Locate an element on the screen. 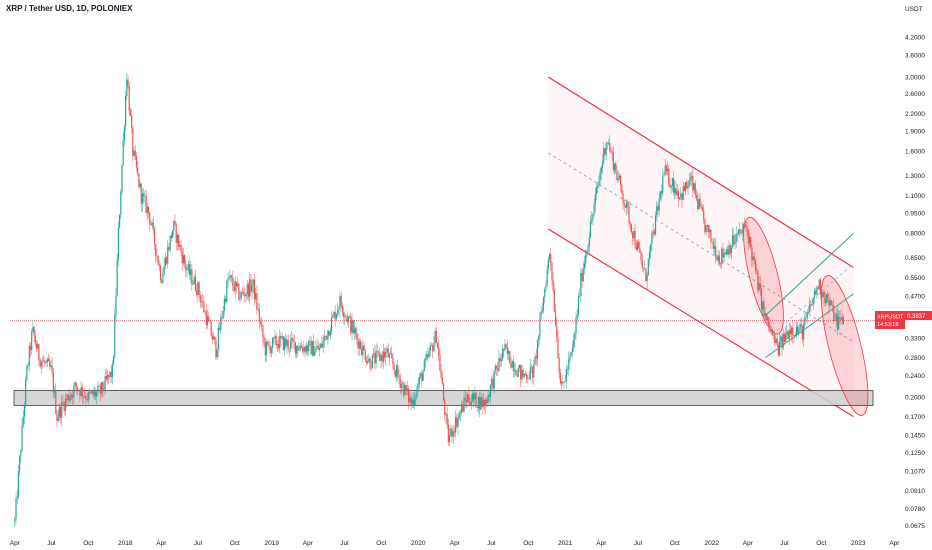 The image size is (932, 550). x-tick-label: Apr is located at coordinates (455, 543).